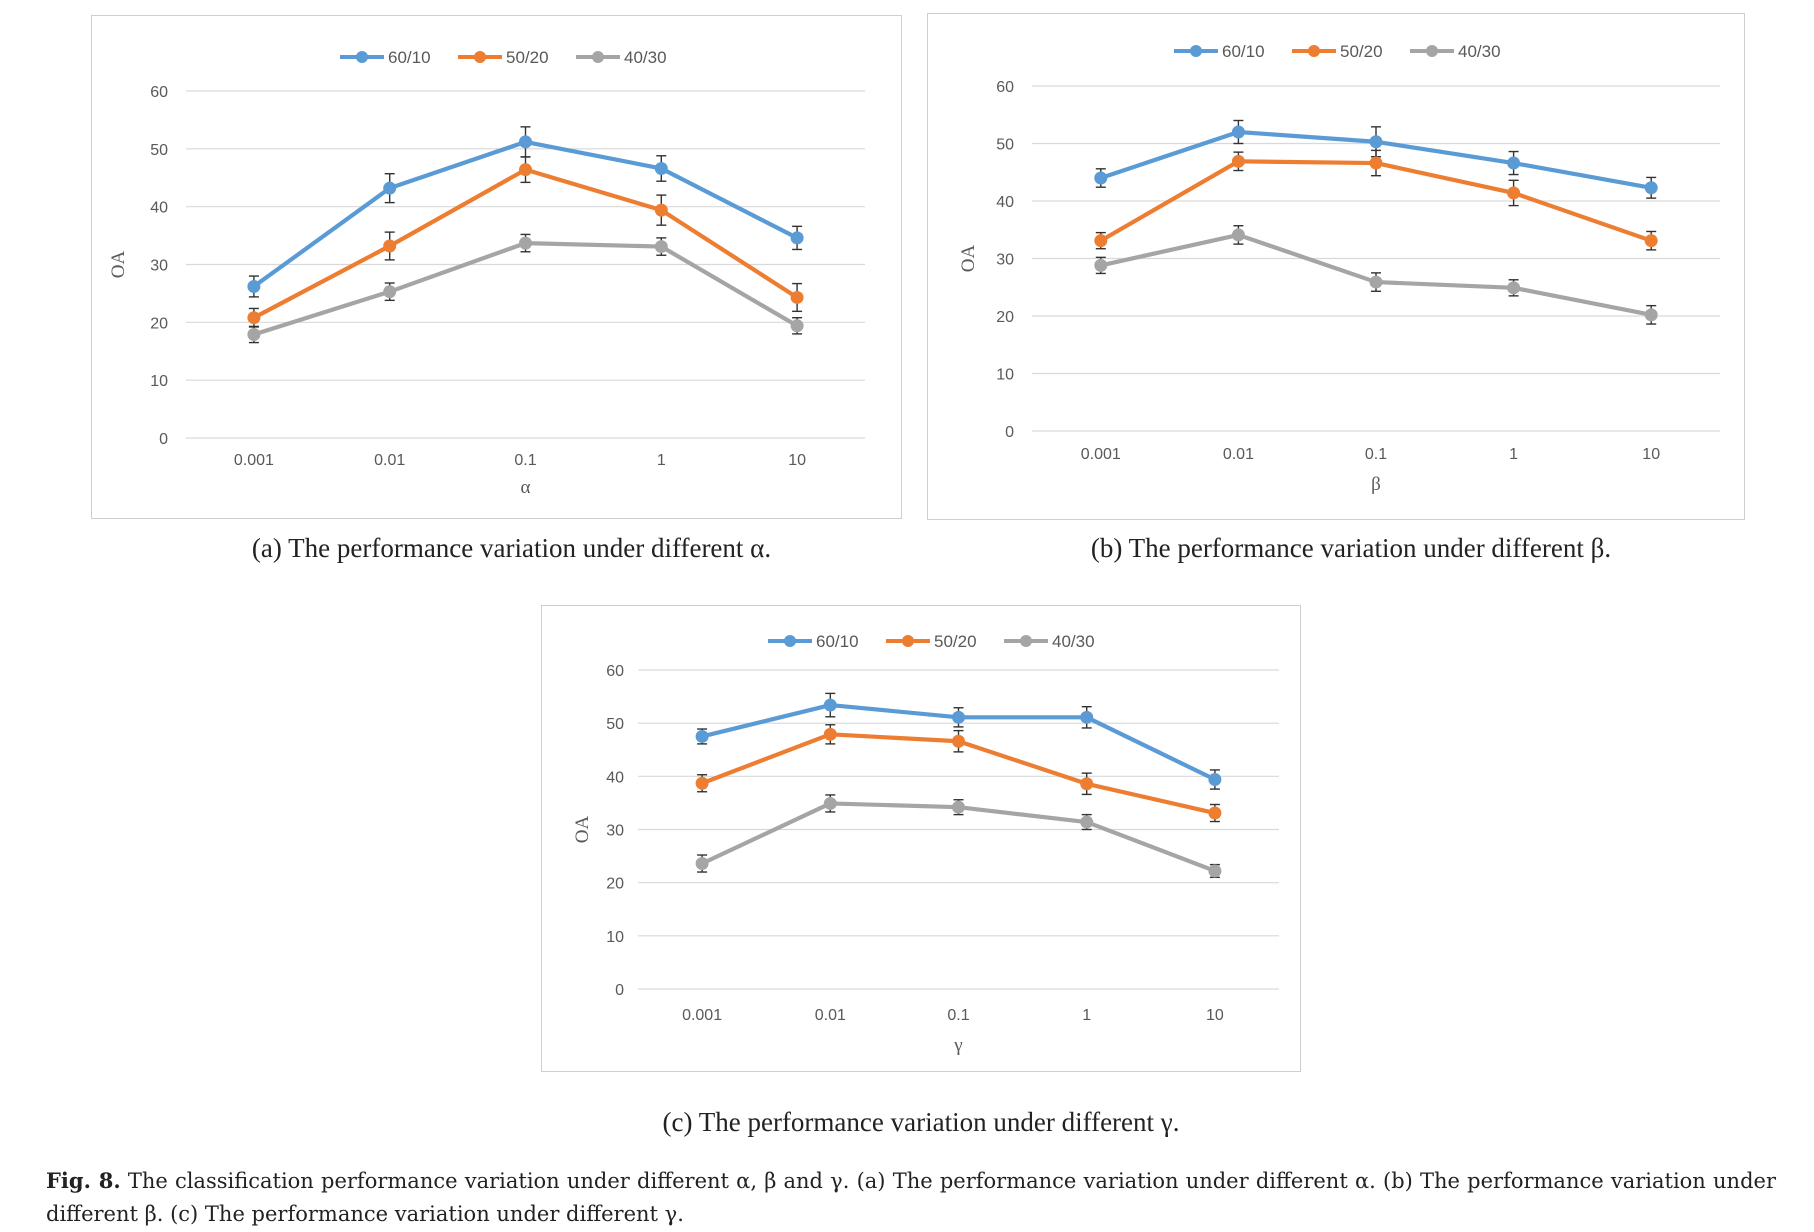  Describe the element at coordinates (1005, 375) in the screenshot. I see `y-tick-label: 10` at that location.